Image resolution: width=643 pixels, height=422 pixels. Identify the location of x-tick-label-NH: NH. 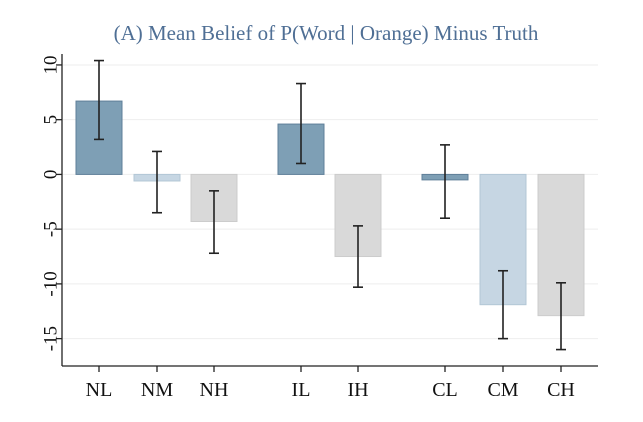
(214, 390).